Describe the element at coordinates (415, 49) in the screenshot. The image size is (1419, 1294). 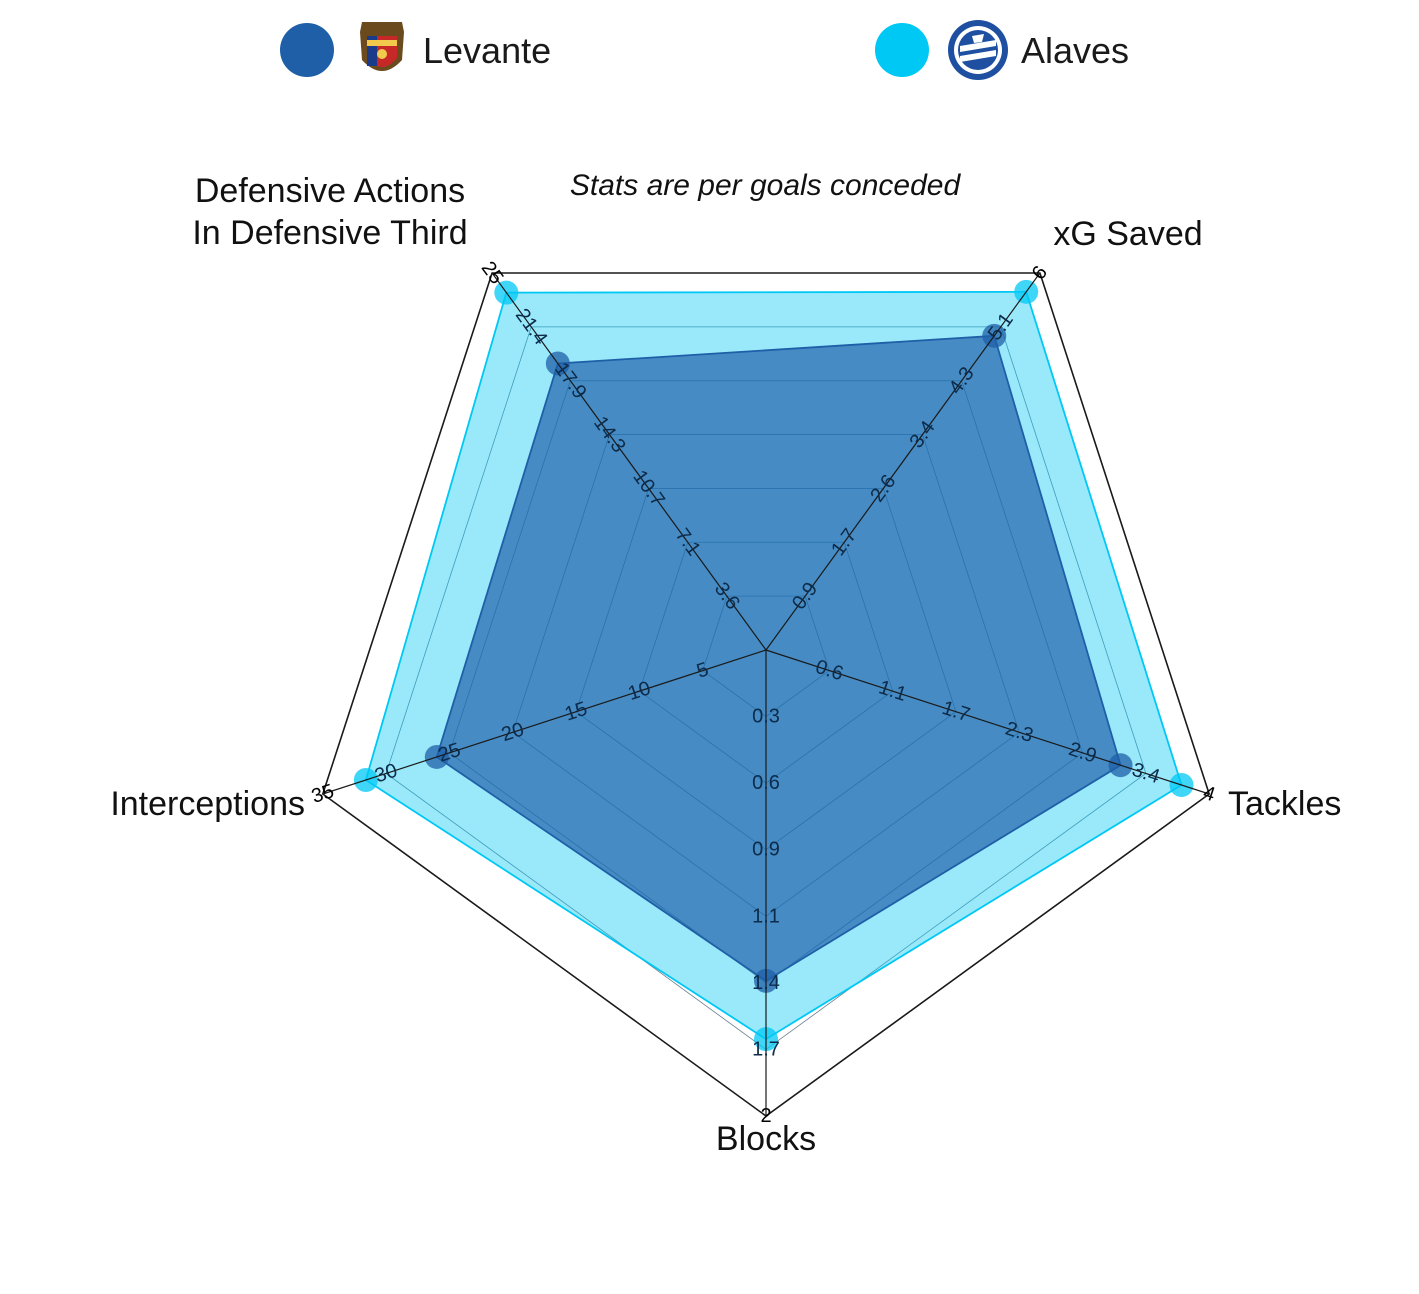
I see `legend-item-levante: Levante` at that location.